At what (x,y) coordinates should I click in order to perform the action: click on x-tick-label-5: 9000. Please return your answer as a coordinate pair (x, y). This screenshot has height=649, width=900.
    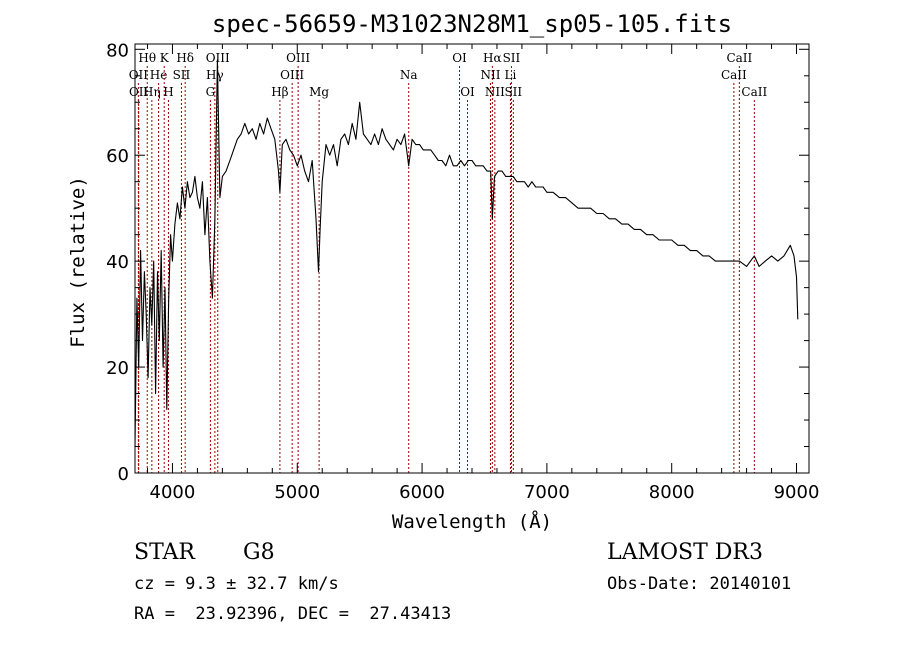
    Looking at the image, I should click on (797, 492).